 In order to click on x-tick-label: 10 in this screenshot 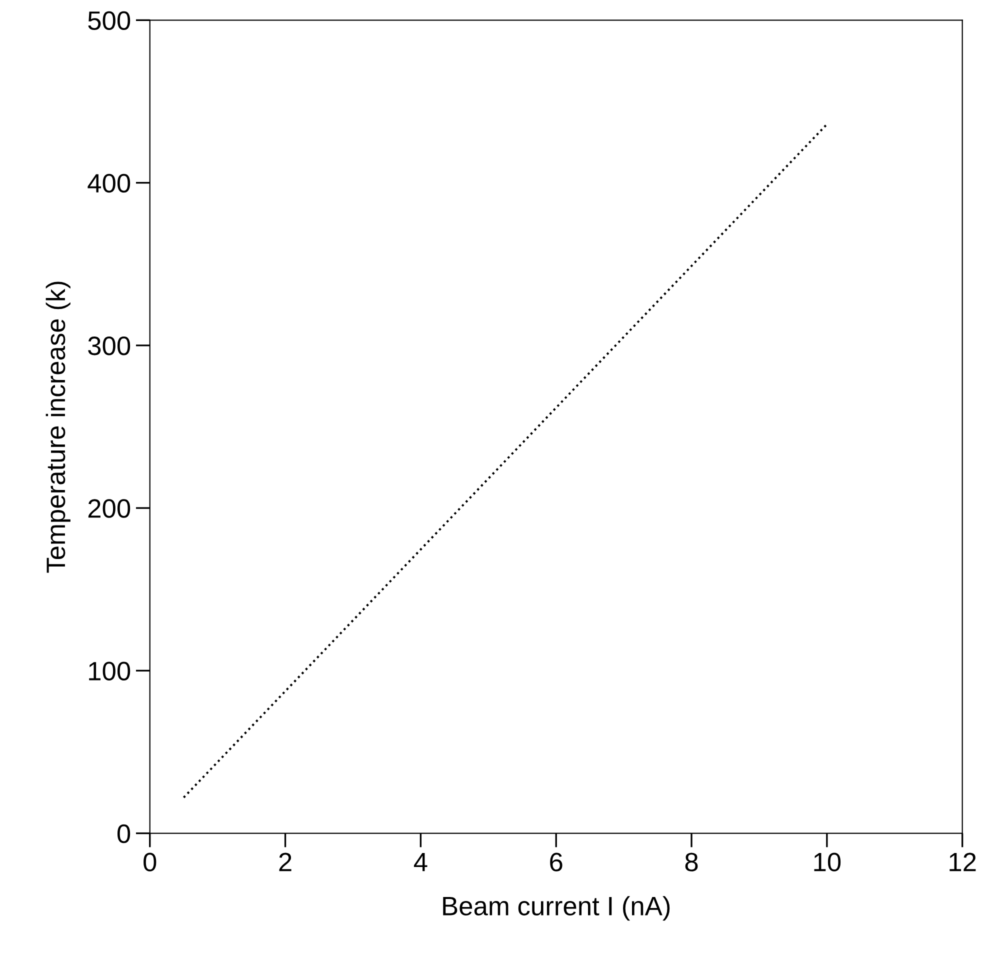, I will do `click(827, 862)`.